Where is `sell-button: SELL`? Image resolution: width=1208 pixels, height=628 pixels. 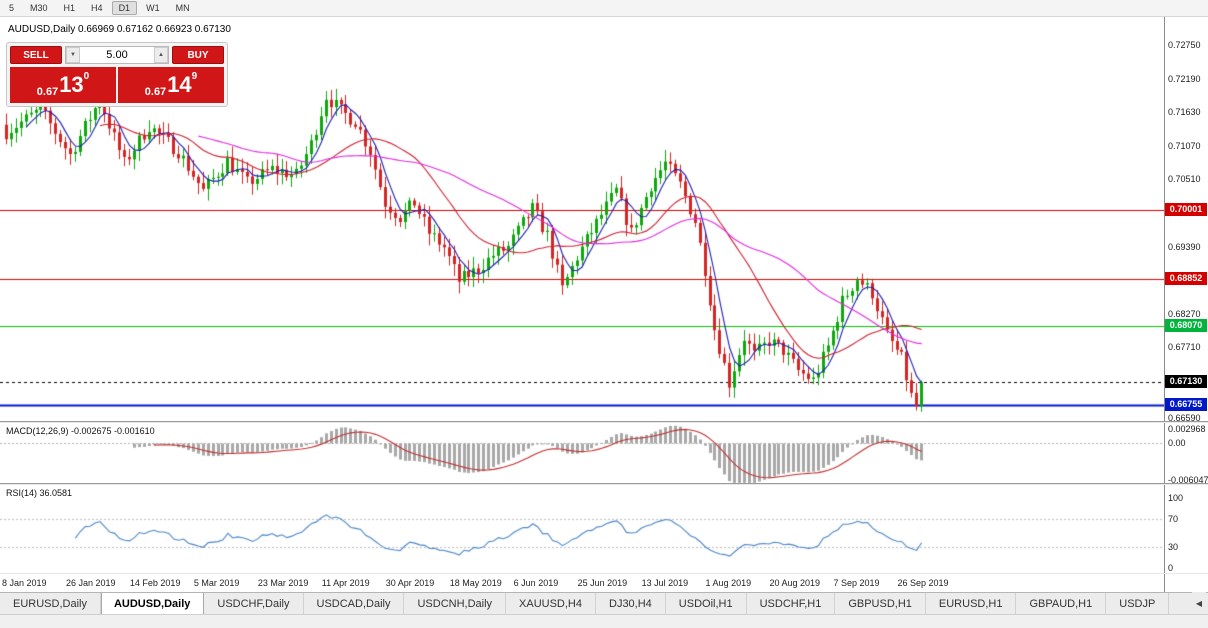
sell-button: SELL is located at coordinates (36, 55).